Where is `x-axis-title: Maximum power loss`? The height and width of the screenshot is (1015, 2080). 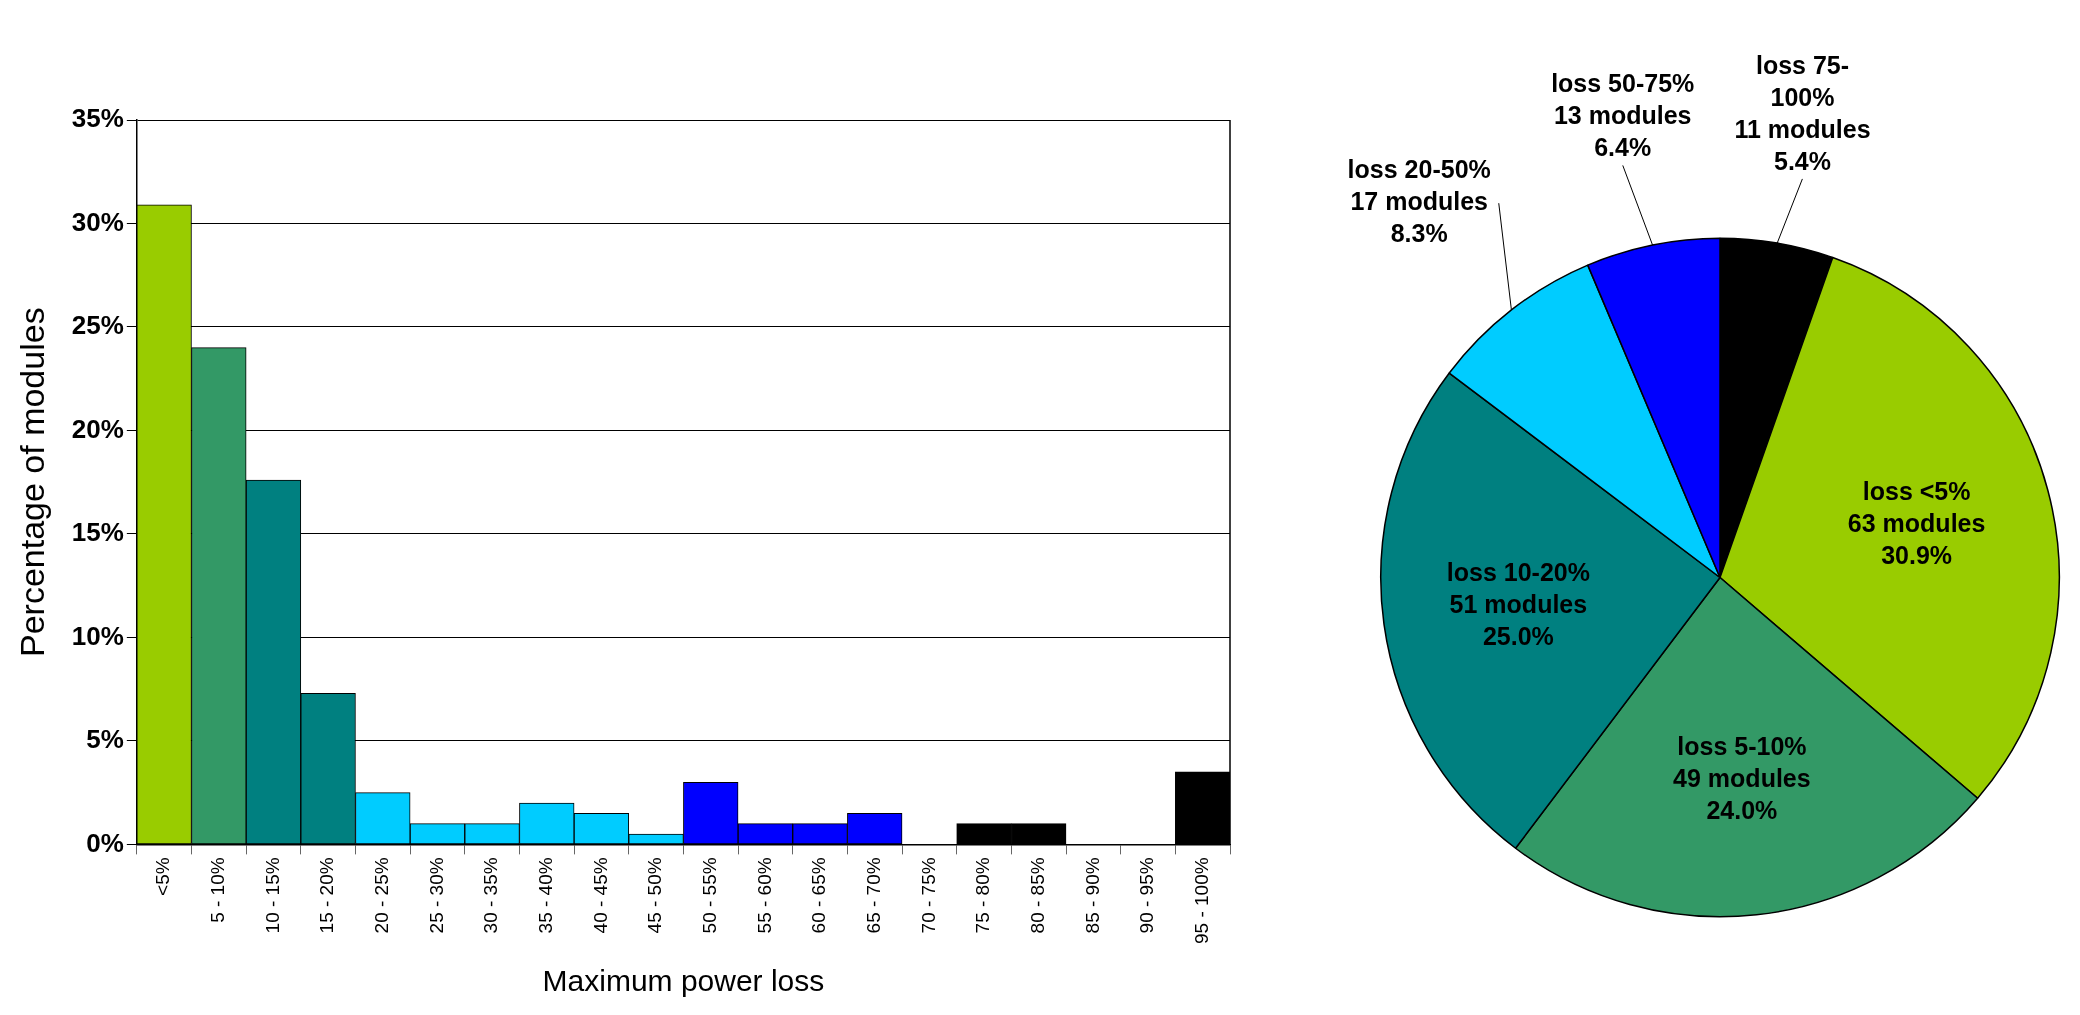
x-axis-title: Maximum power loss is located at coordinates (683, 981).